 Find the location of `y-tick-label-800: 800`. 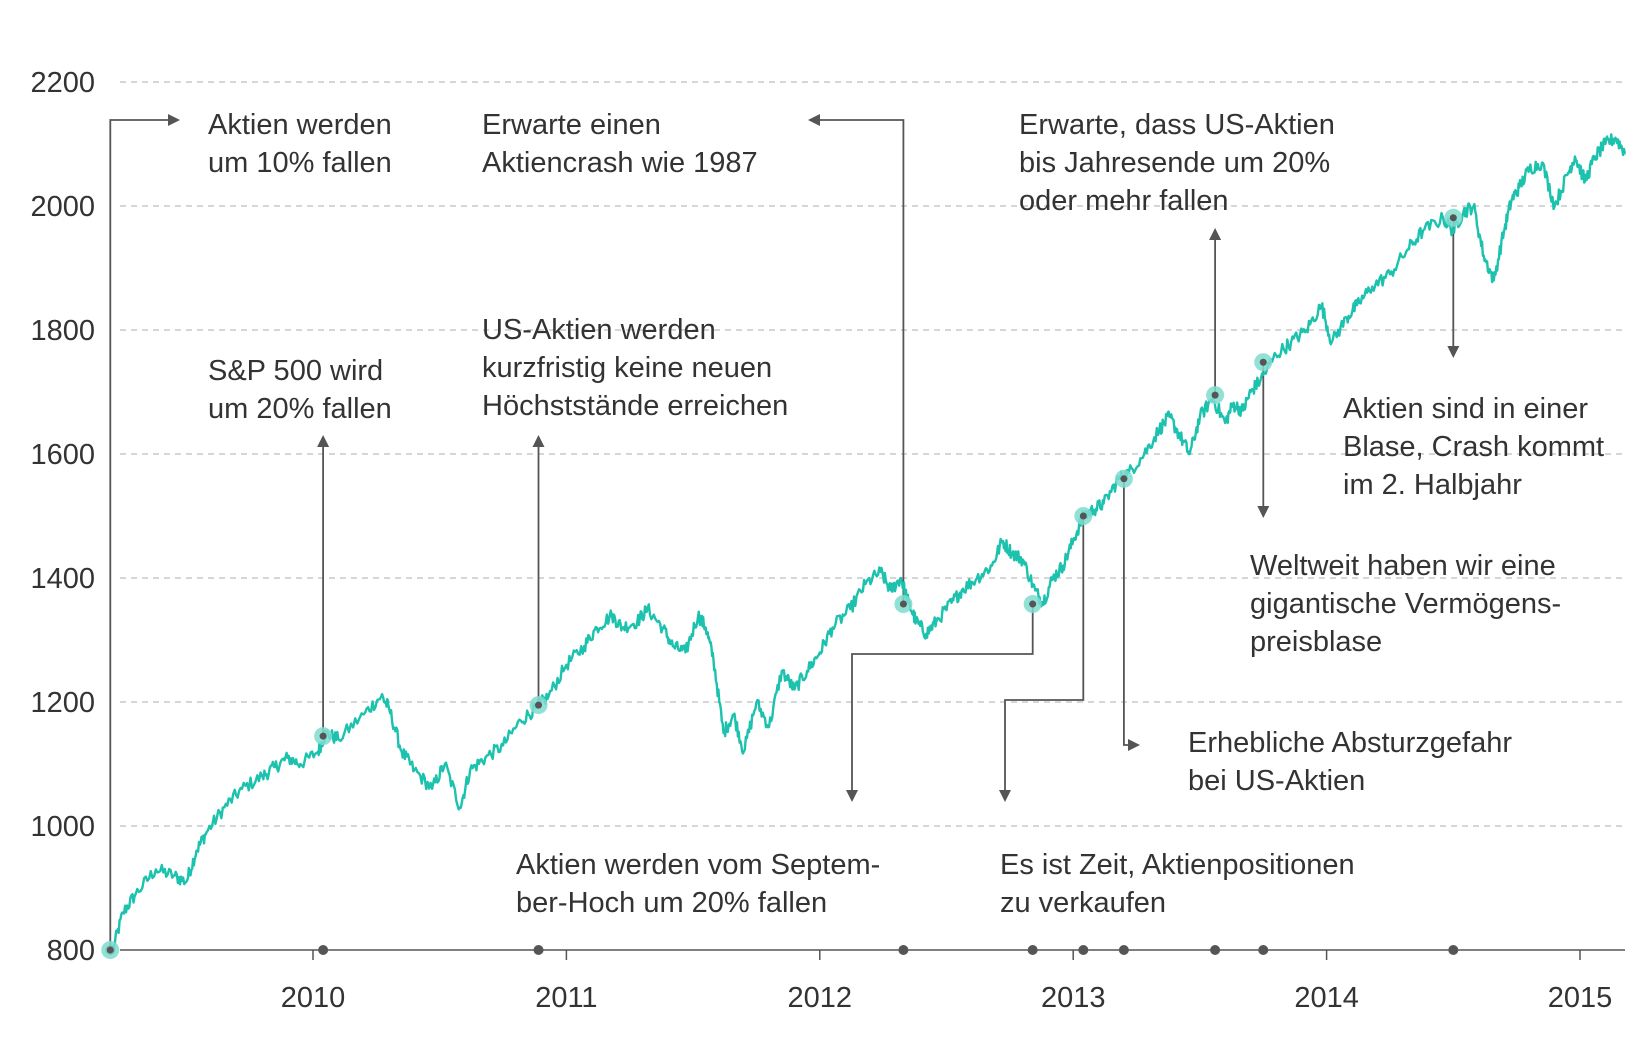

y-tick-label-800: 800 is located at coordinates (71, 951).